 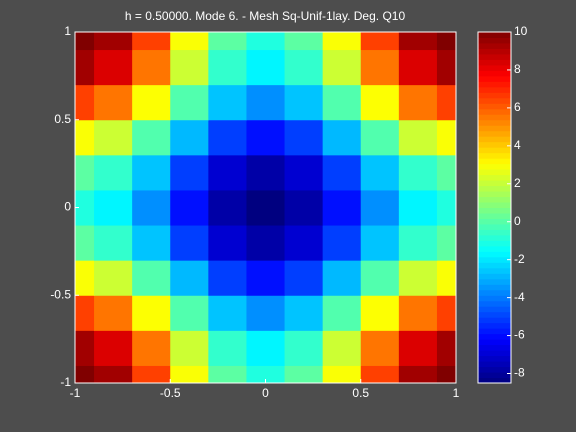 What do you see at coordinates (360, 393) in the screenshot?
I see `x-tick-label: 0.5` at bounding box center [360, 393].